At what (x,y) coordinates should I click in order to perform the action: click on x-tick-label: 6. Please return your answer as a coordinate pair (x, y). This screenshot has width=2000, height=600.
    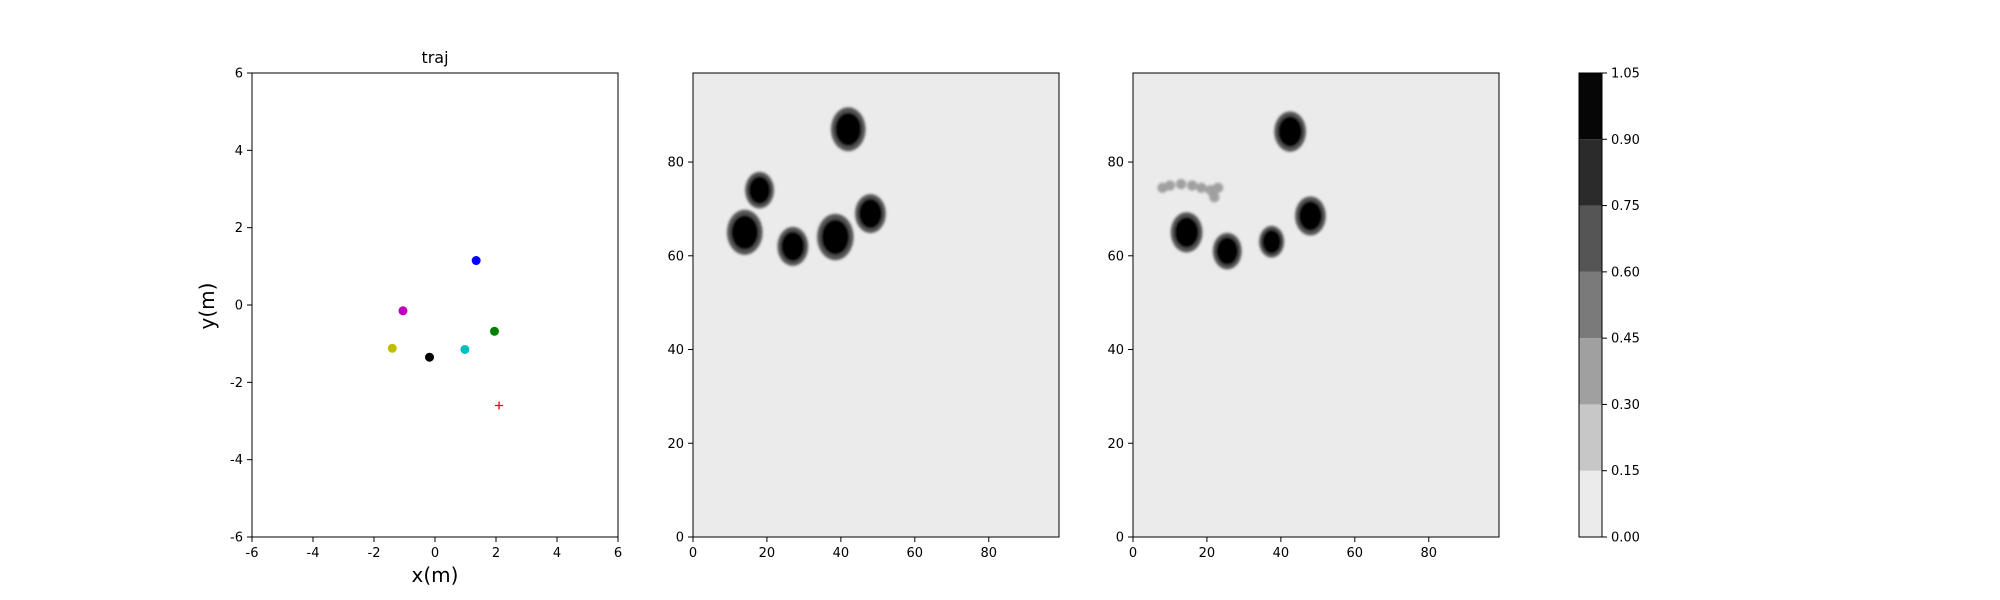
    Looking at the image, I should click on (618, 553).